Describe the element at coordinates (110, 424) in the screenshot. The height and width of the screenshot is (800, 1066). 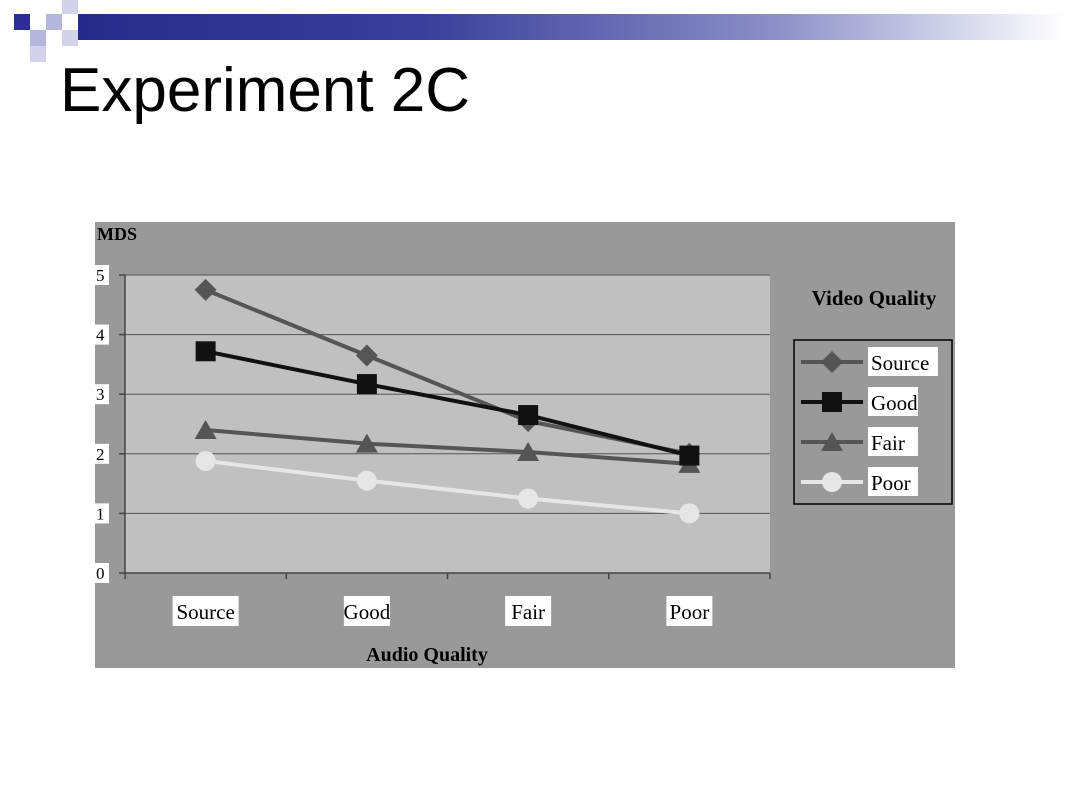
I see `y-ticks: 0 1 2 3 4 5` at that location.